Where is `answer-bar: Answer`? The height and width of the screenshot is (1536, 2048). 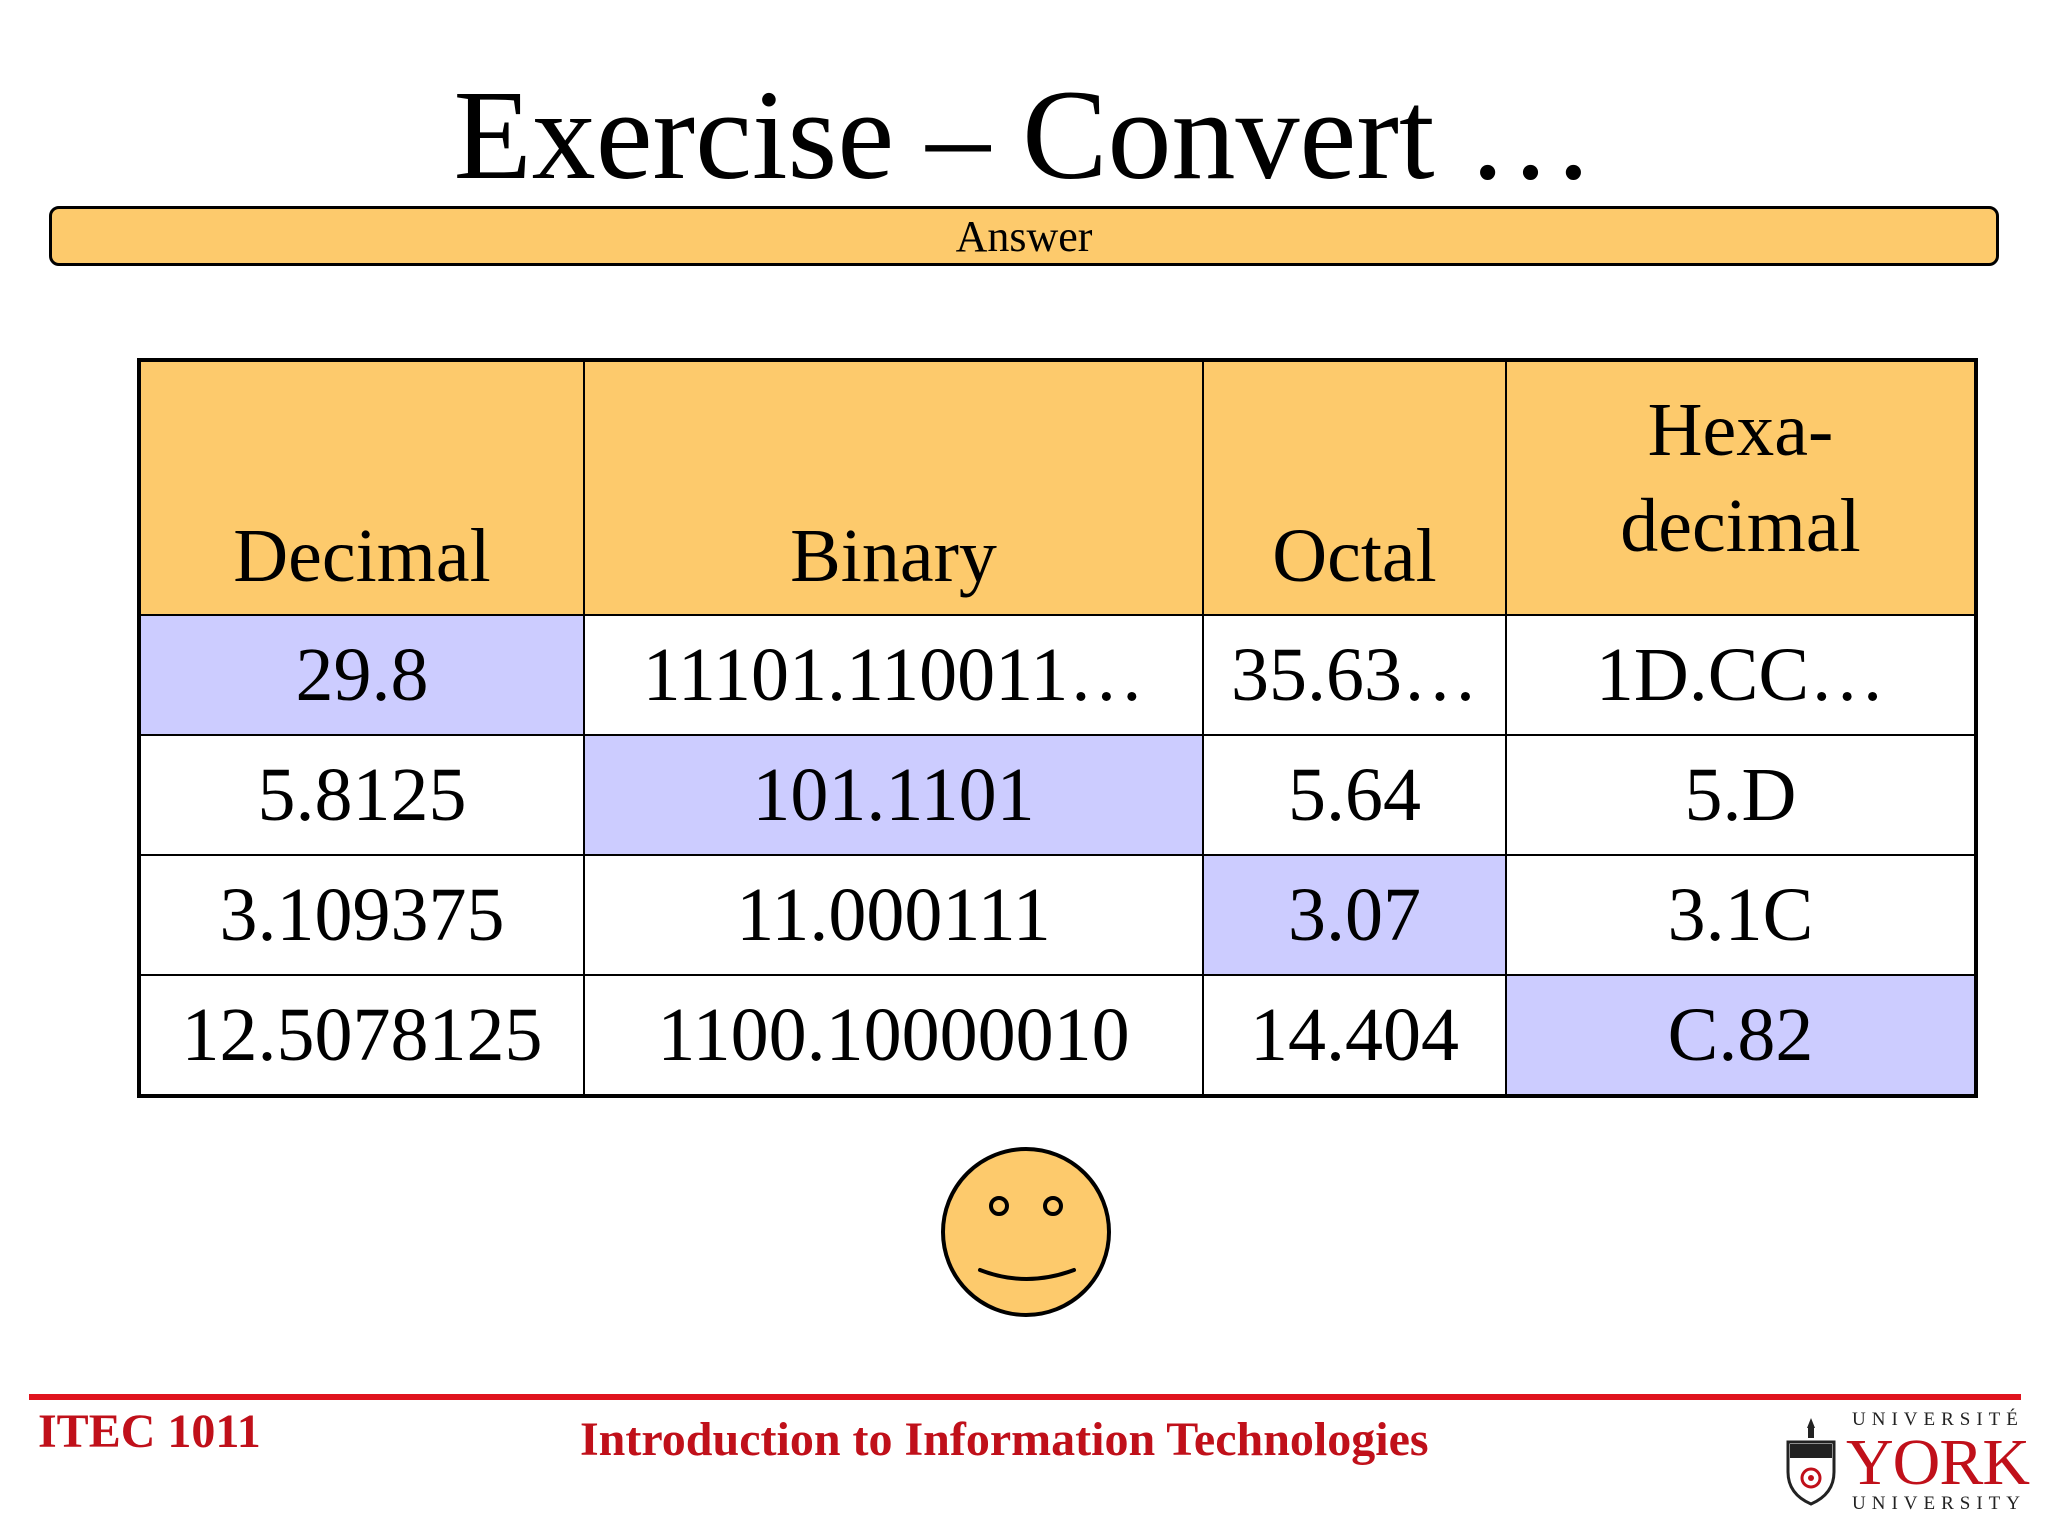
answer-bar: Answer is located at coordinates (1024, 236).